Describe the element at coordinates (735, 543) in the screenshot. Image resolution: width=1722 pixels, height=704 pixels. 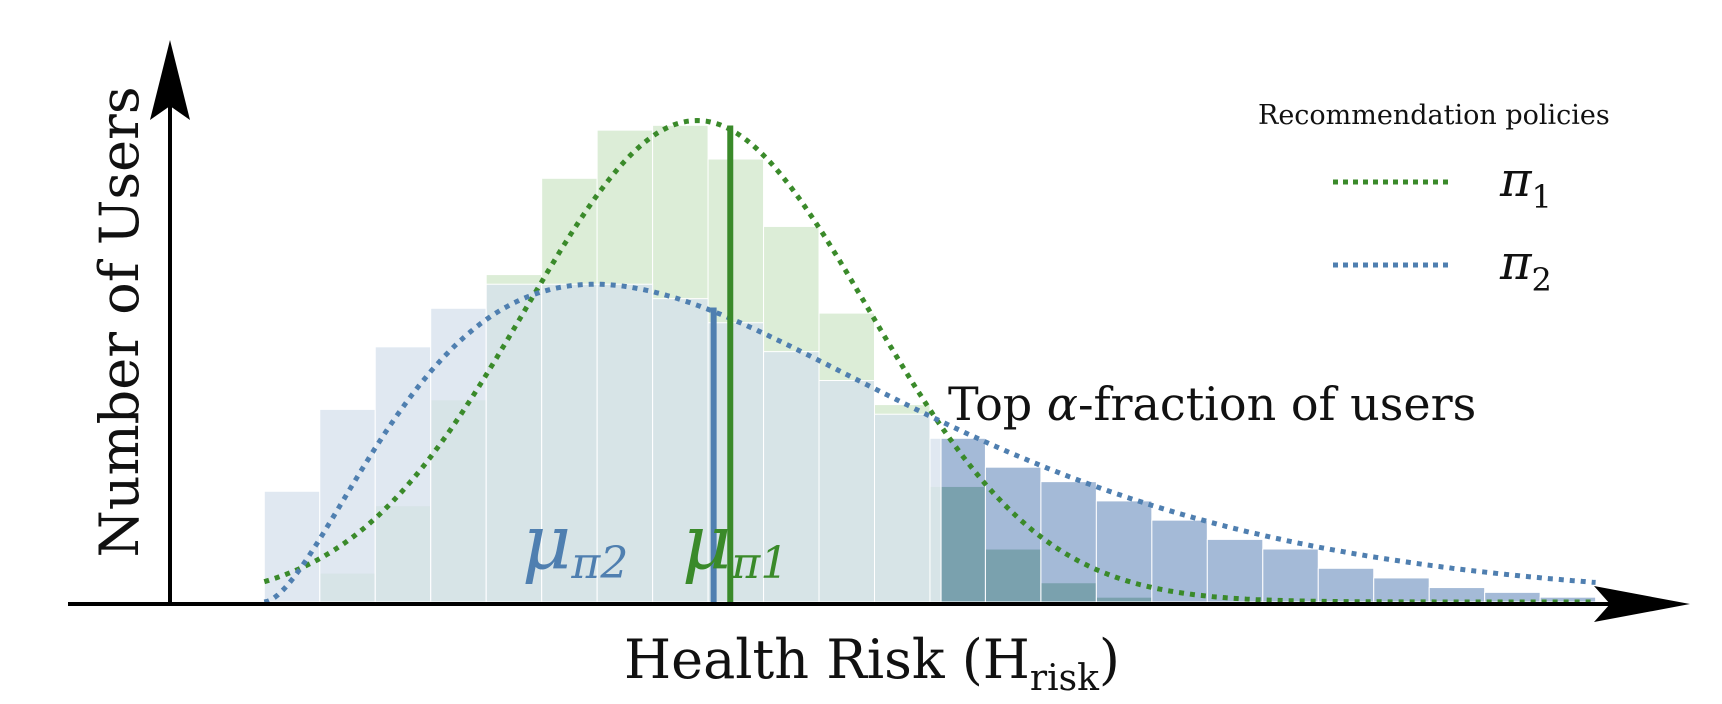
I see `mean-label-pi1: μπ1` at that location.